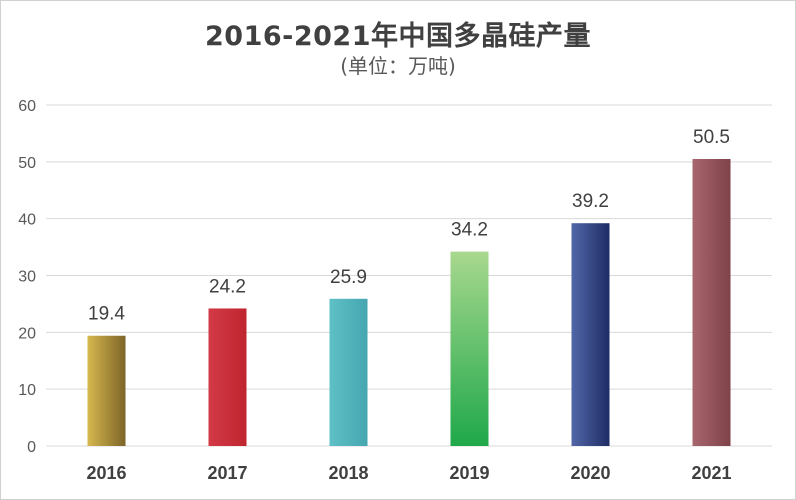 The width and height of the screenshot is (796, 500). What do you see at coordinates (711, 473) in the screenshot?
I see `x-tick-label-2021: 2021` at bounding box center [711, 473].